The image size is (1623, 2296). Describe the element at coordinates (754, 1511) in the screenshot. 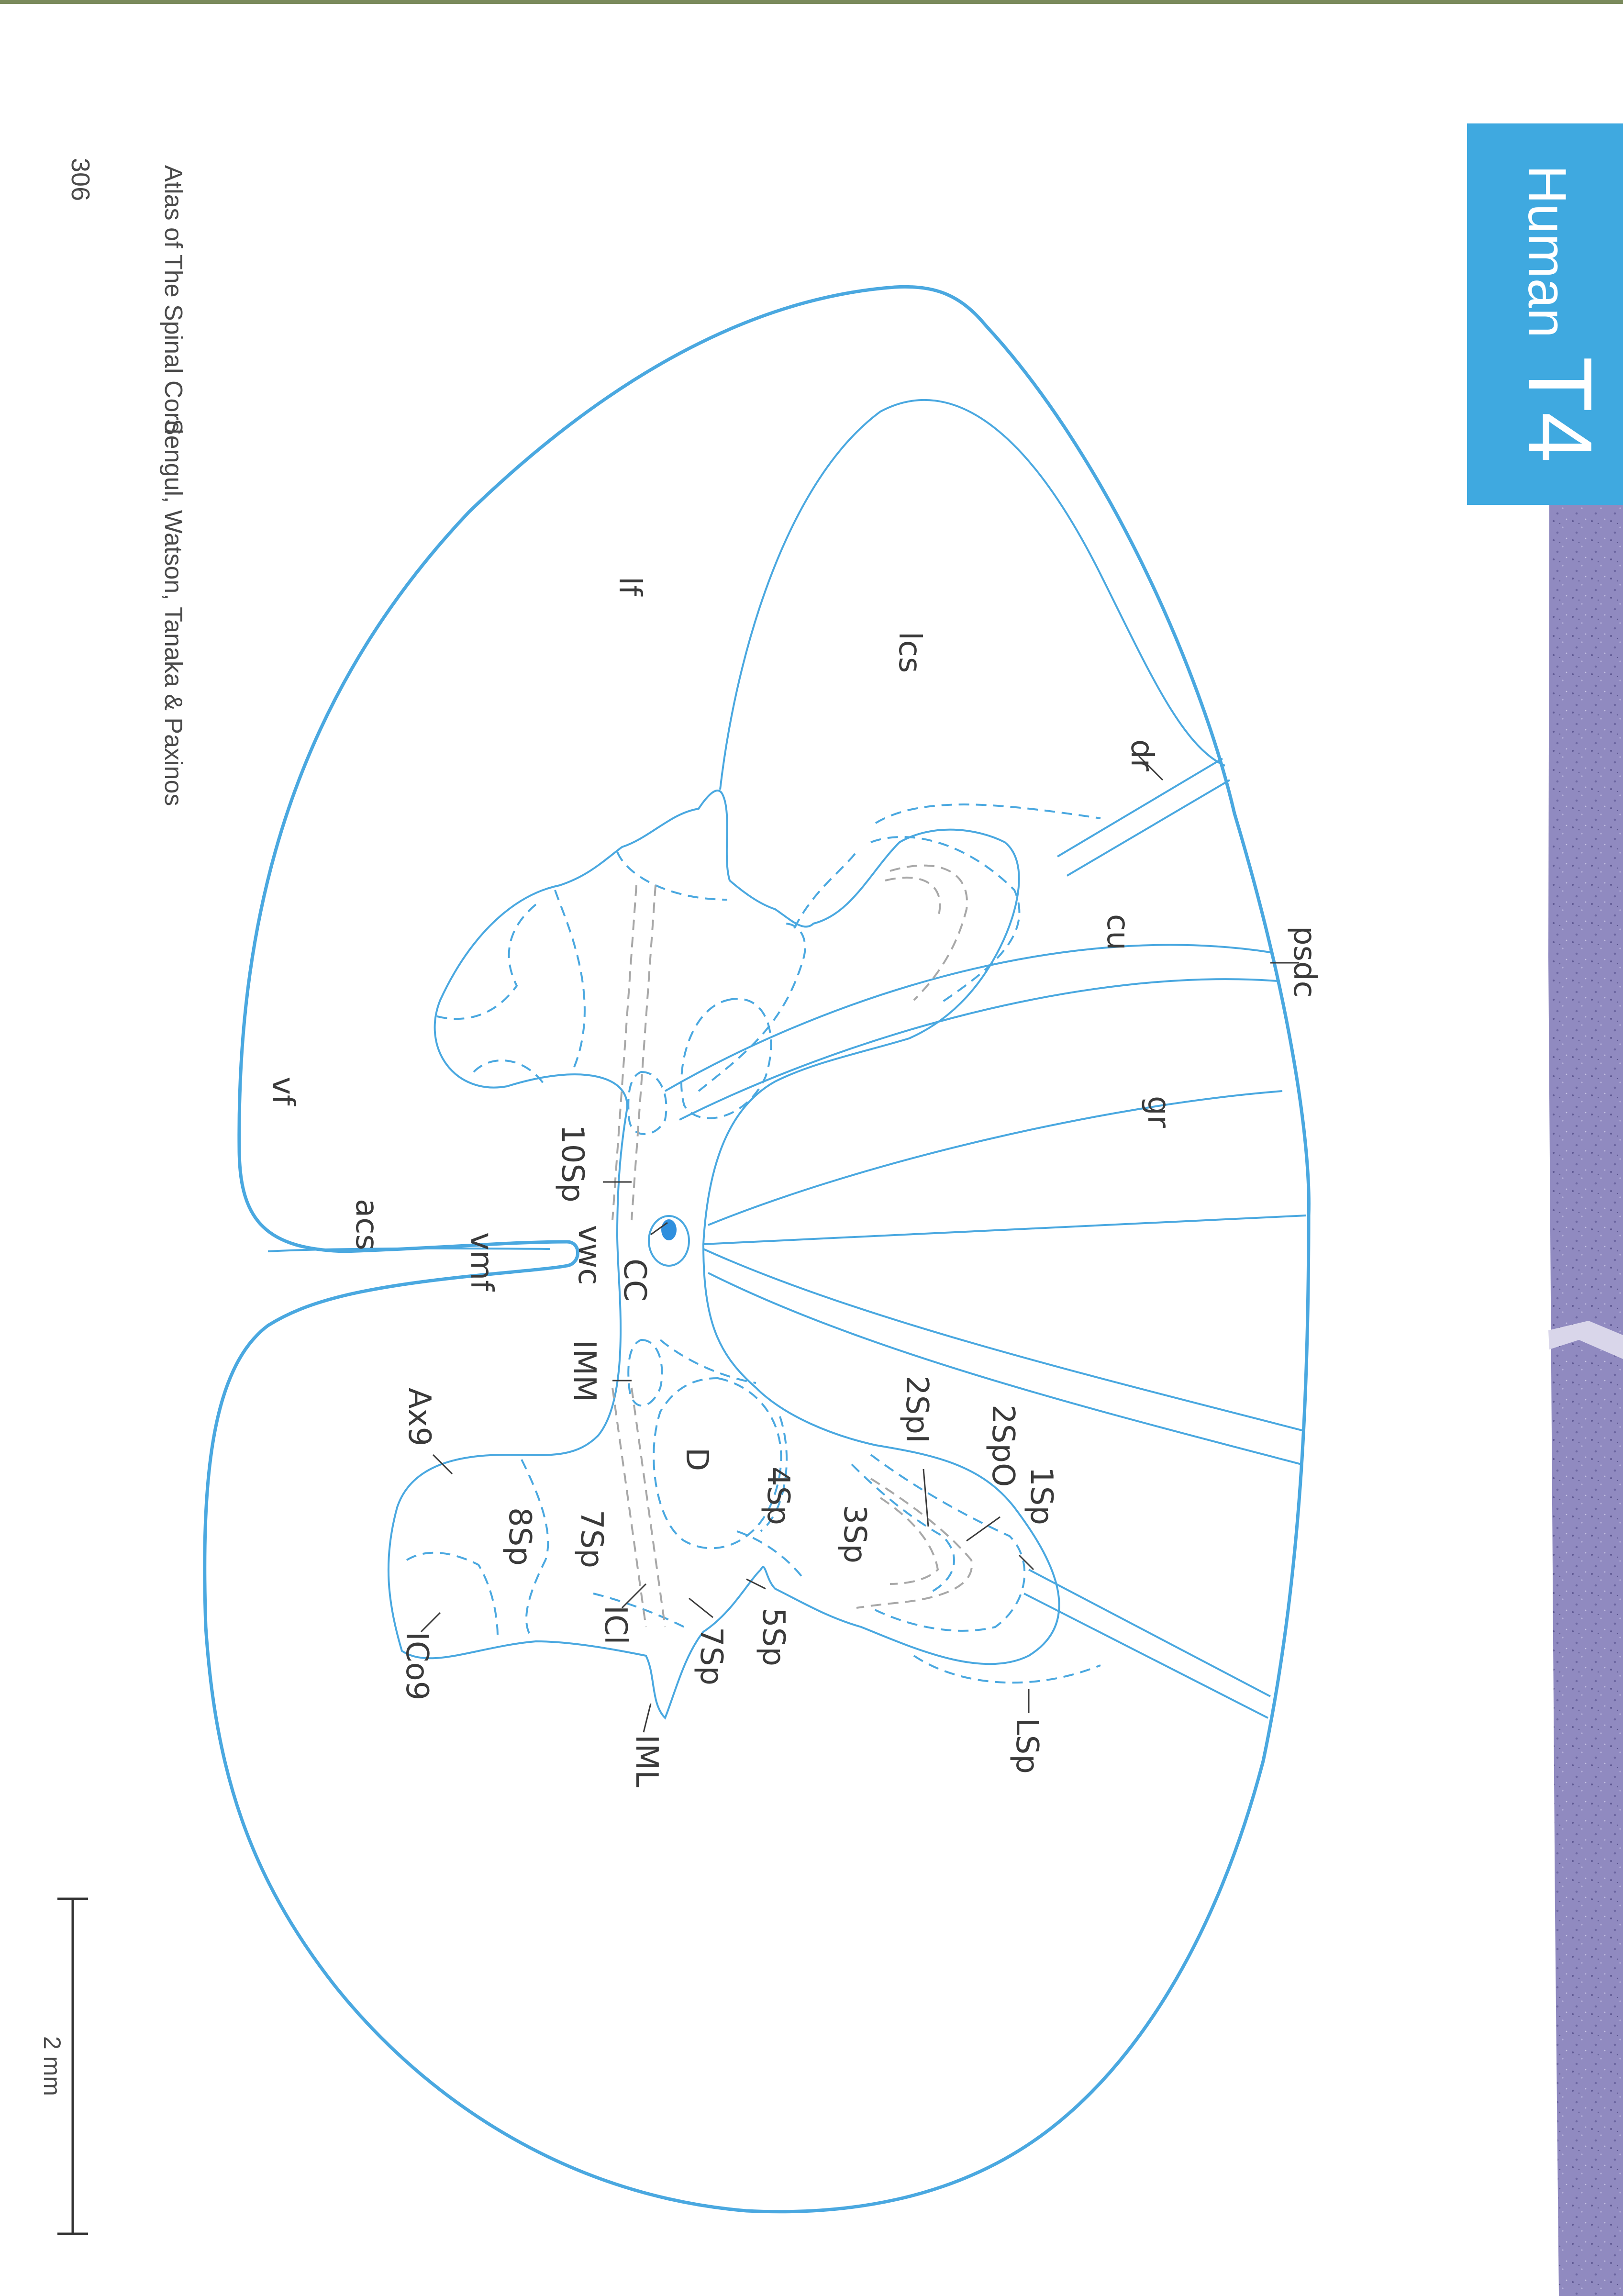

I see `laminae-right` at that location.